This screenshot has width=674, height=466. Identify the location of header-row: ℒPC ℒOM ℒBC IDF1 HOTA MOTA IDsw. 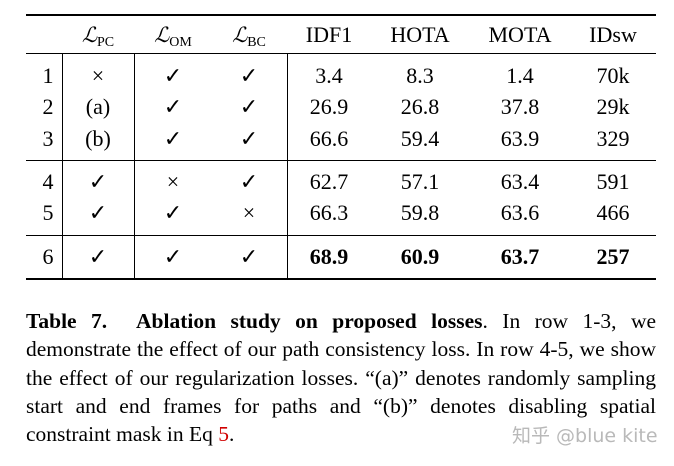
(337, 35).